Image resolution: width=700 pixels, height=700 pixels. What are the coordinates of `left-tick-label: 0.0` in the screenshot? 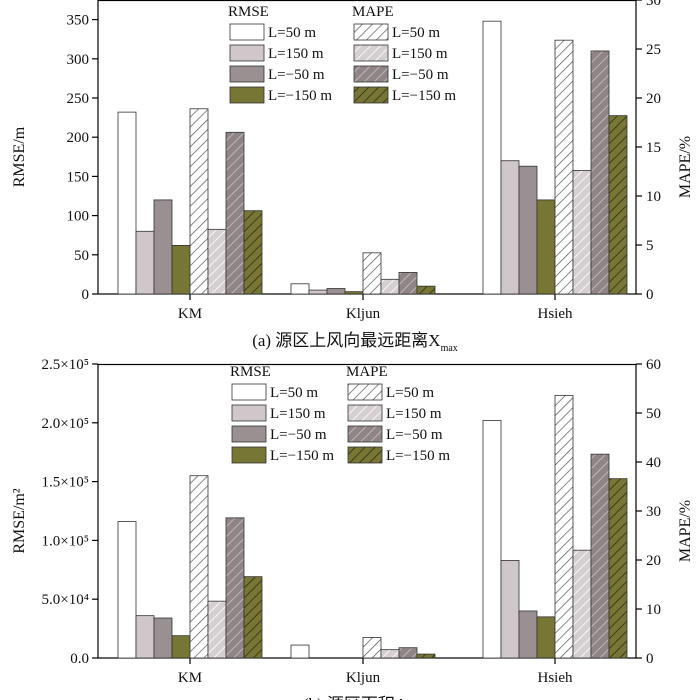 It's located at (79, 659).